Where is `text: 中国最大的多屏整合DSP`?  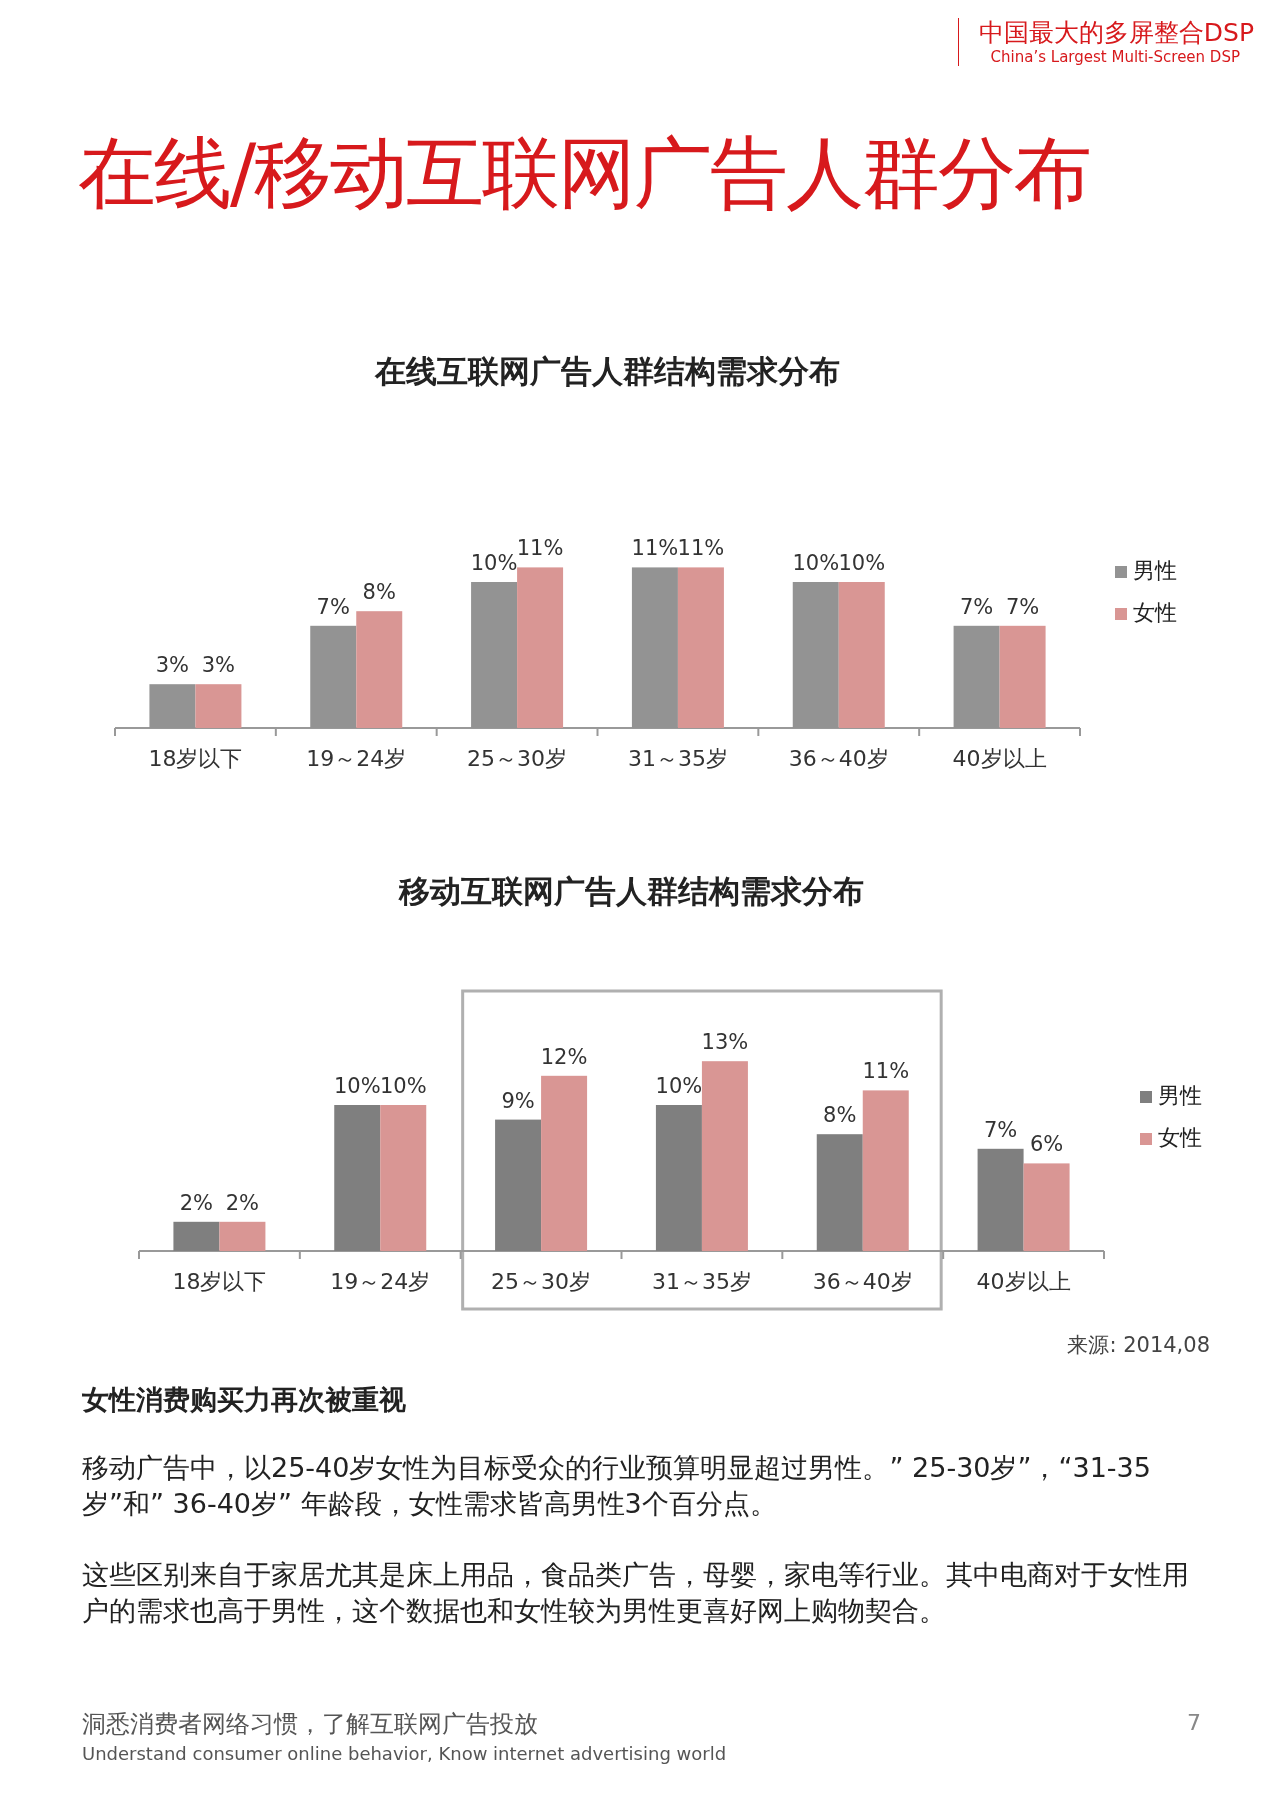 text: 中国最大的多屏整合DSP is located at coordinates (1116, 33).